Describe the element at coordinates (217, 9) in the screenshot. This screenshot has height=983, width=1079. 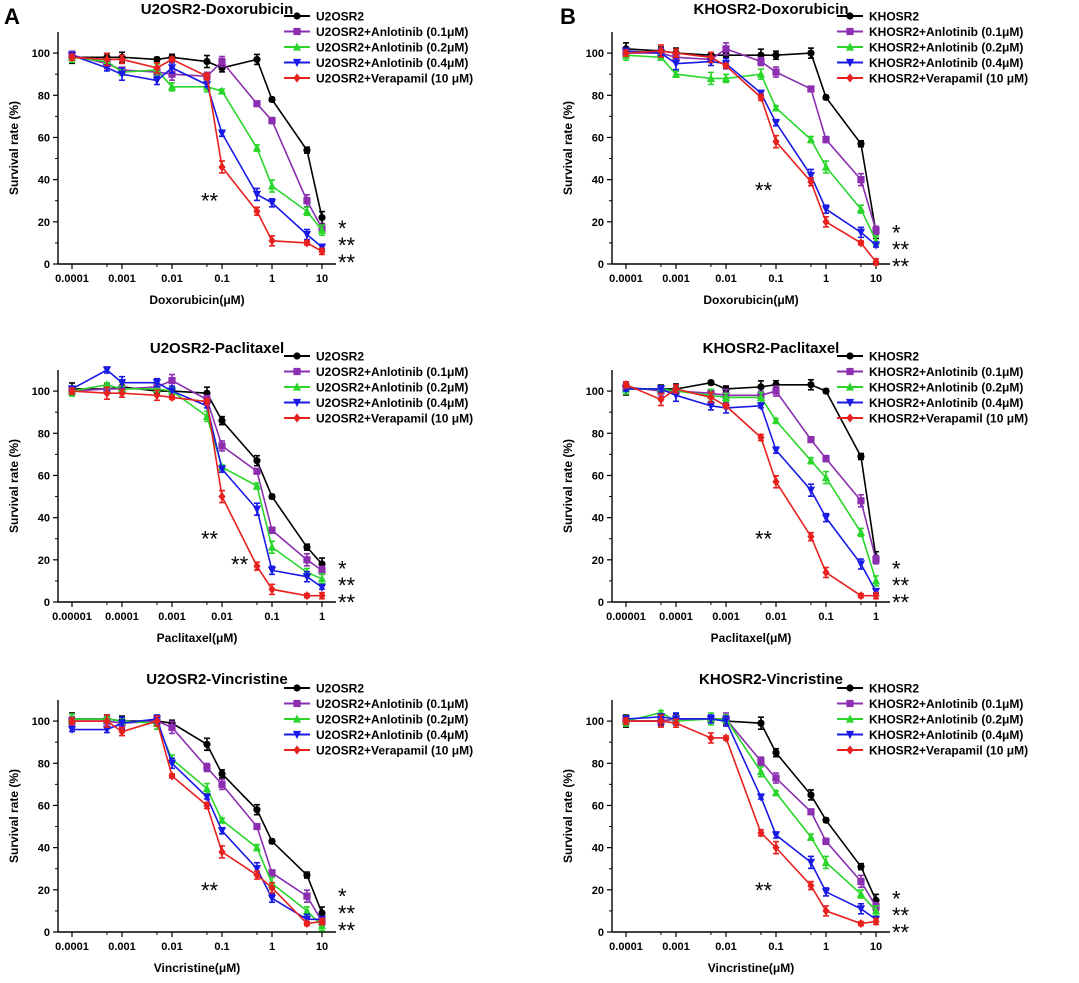
I see `chart-title: U2OSR2-Doxorubicin` at that location.